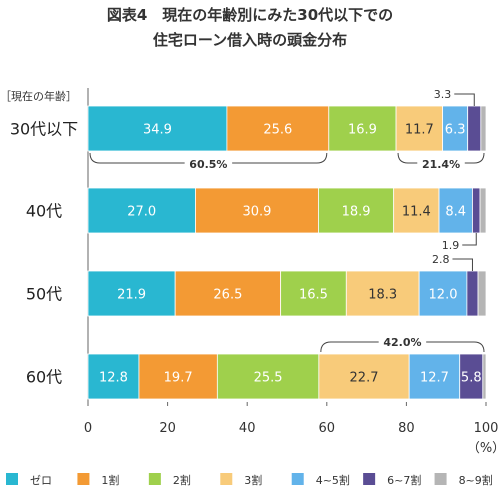  I want to click on segment-value-label: 12.7, so click(434, 378).